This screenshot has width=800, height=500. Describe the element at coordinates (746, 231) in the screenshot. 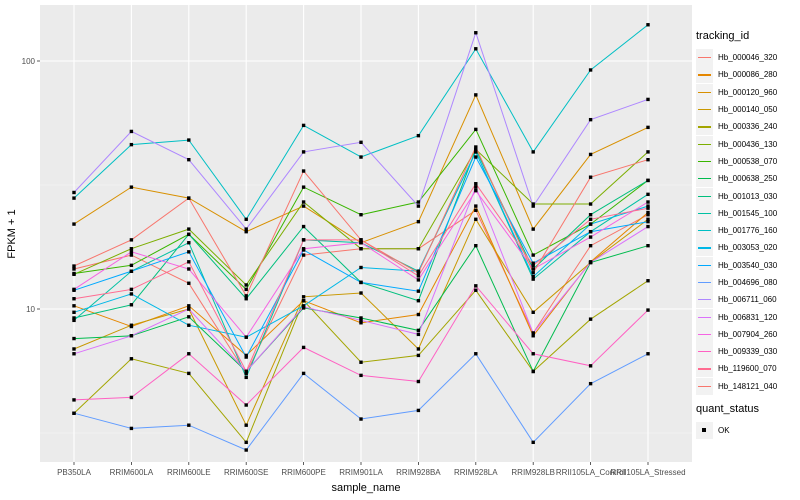

I see `legend-item: Hb_001776_160` at that location.